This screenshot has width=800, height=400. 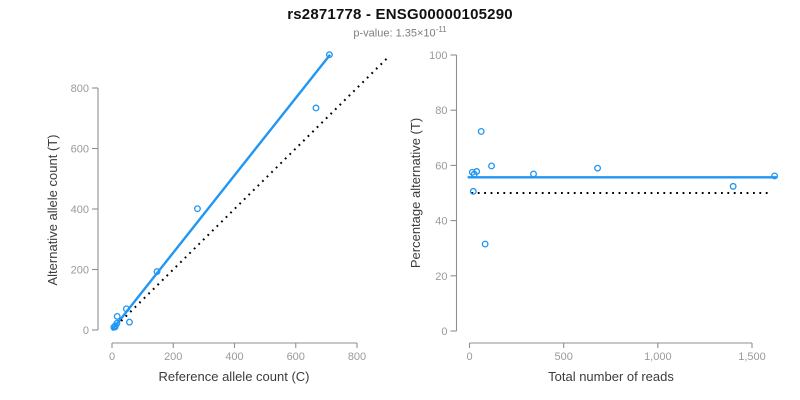 What do you see at coordinates (233, 376) in the screenshot?
I see `x-axis-title: Reference allele count (C)` at bounding box center [233, 376].